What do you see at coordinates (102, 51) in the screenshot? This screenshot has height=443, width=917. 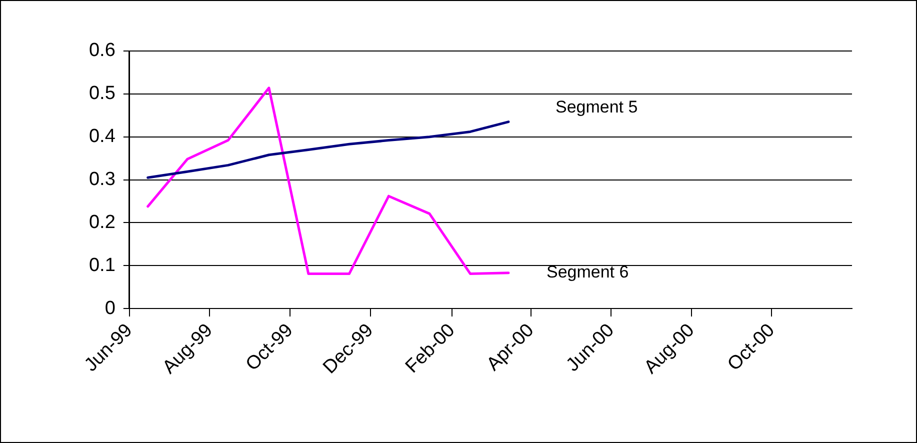 I see `y-tick-label: 0.6` at bounding box center [102, 51].